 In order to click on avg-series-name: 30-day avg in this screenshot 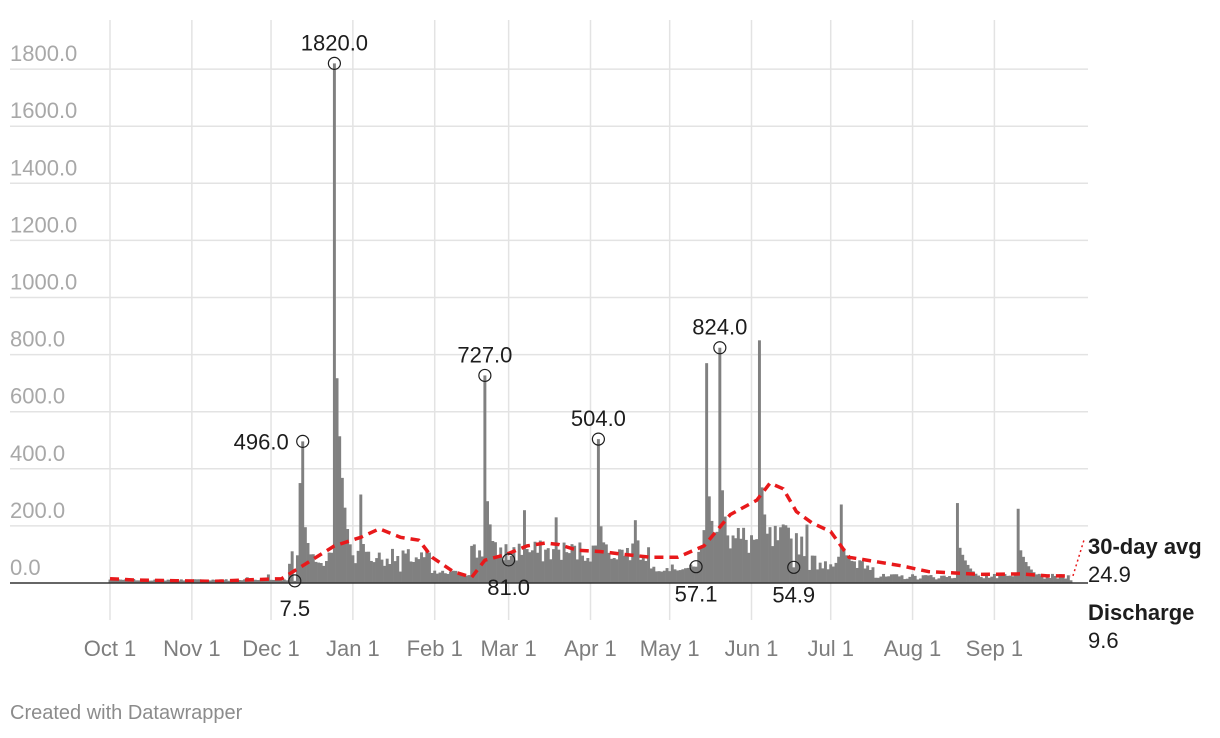, I will do `click(1145, 546)`.